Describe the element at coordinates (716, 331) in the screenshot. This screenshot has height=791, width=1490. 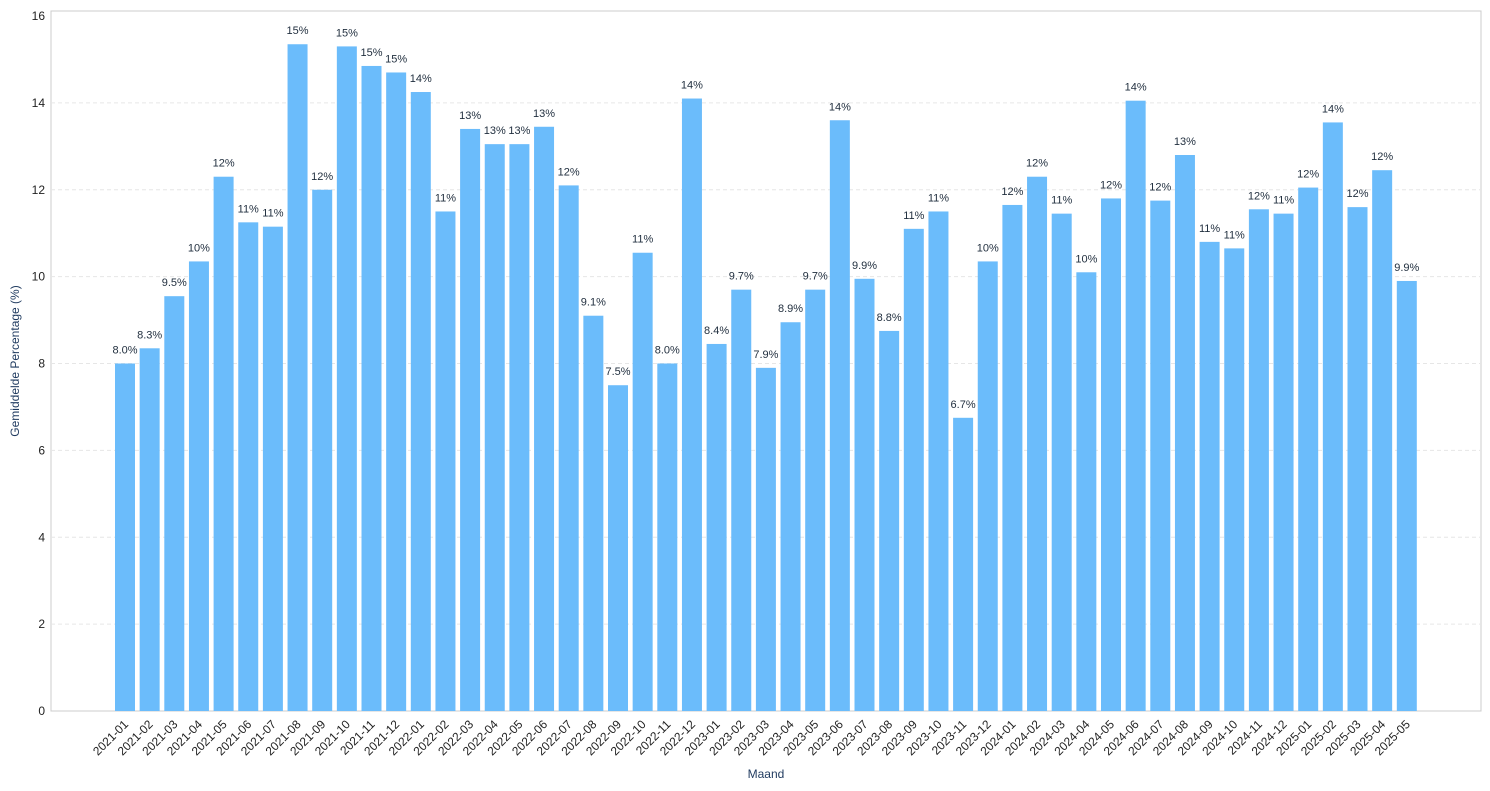
I see `bar-value-label: 8.4%` at that location.